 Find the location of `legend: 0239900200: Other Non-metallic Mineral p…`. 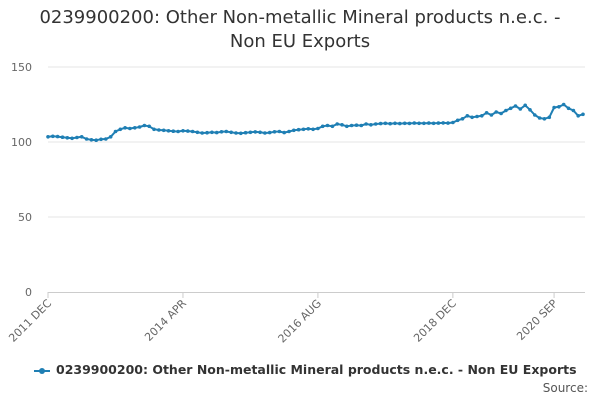

legend: 0239900200: Other Non-metallic Mineral p… is located at coordinates (314, 369).